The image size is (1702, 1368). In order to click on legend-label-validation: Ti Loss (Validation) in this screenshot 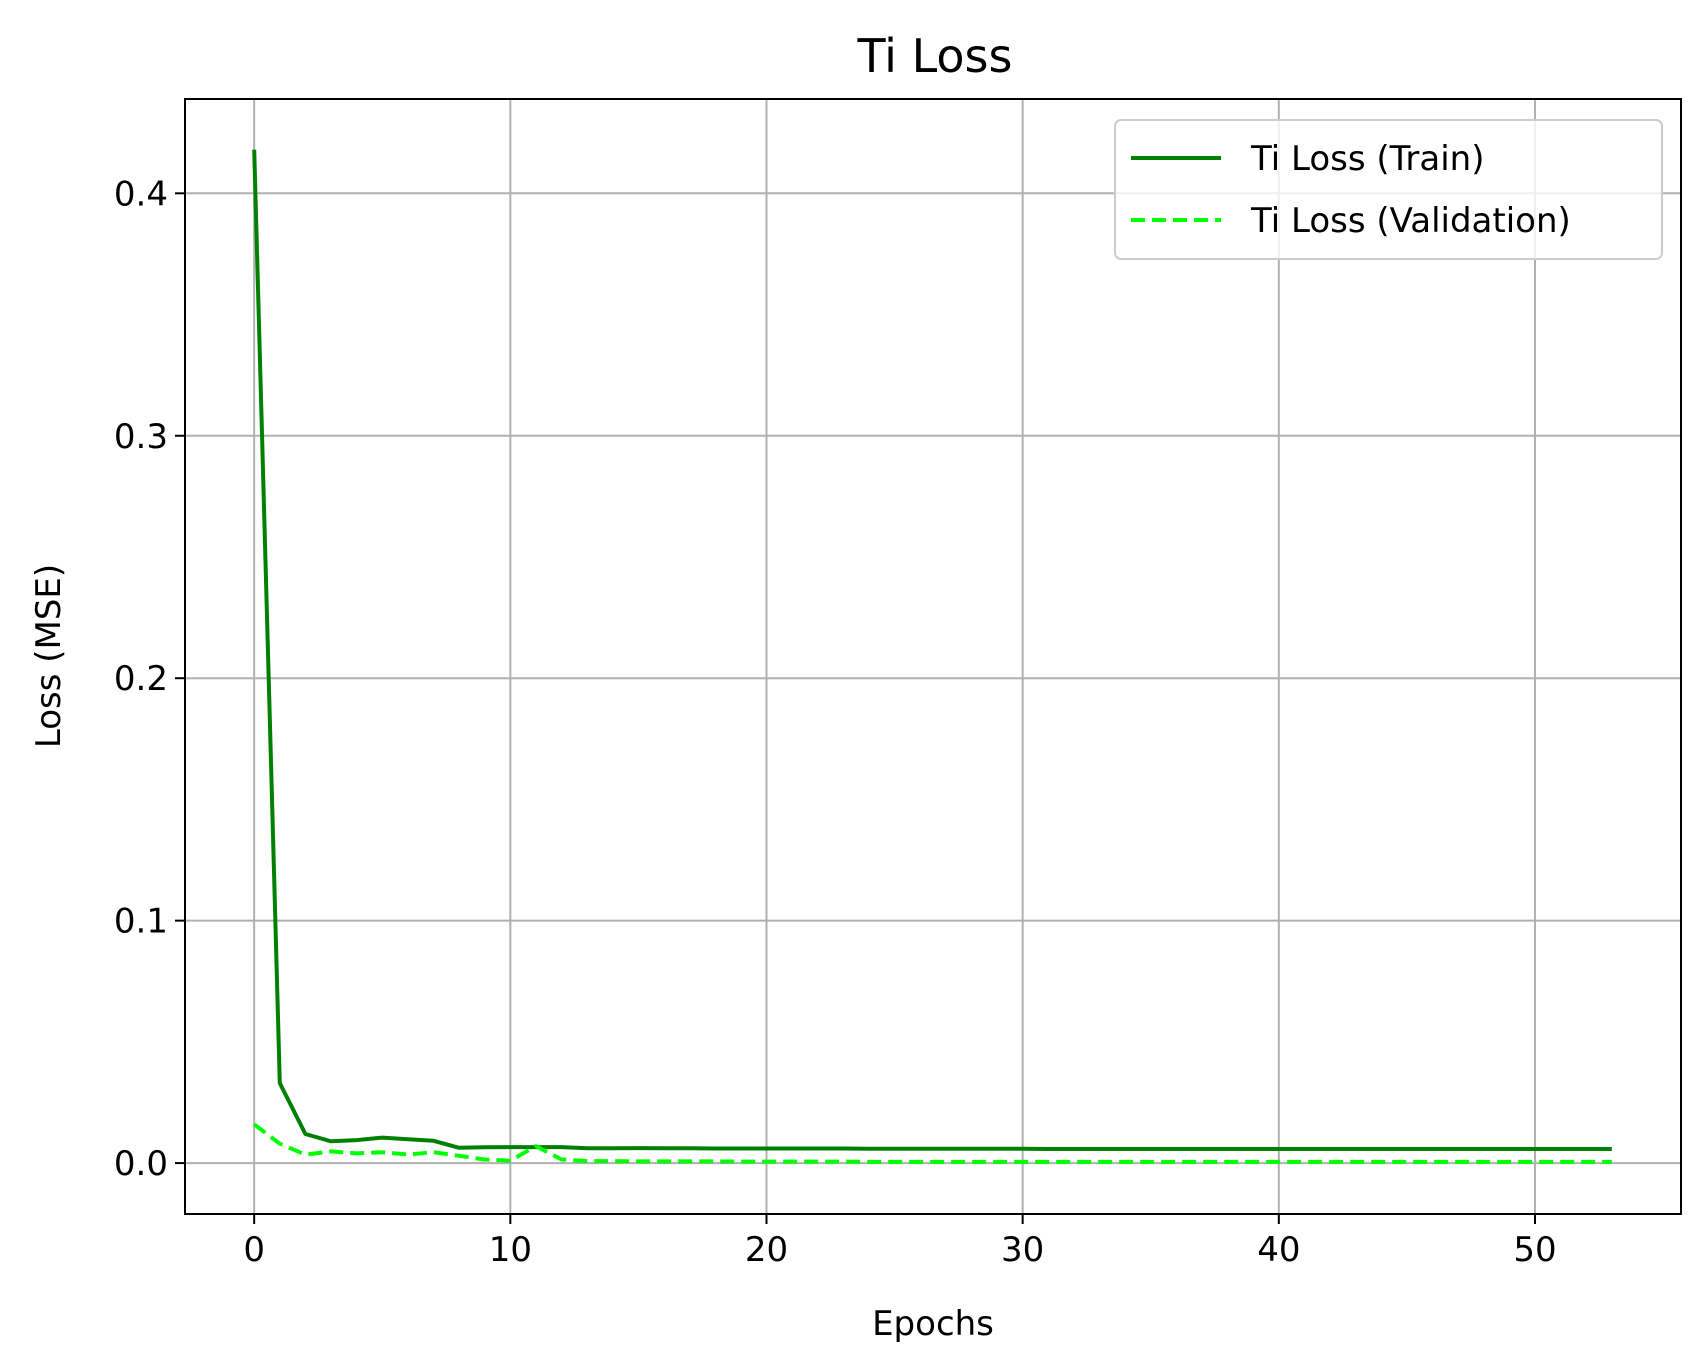, I will do `click(1410, 221)`.